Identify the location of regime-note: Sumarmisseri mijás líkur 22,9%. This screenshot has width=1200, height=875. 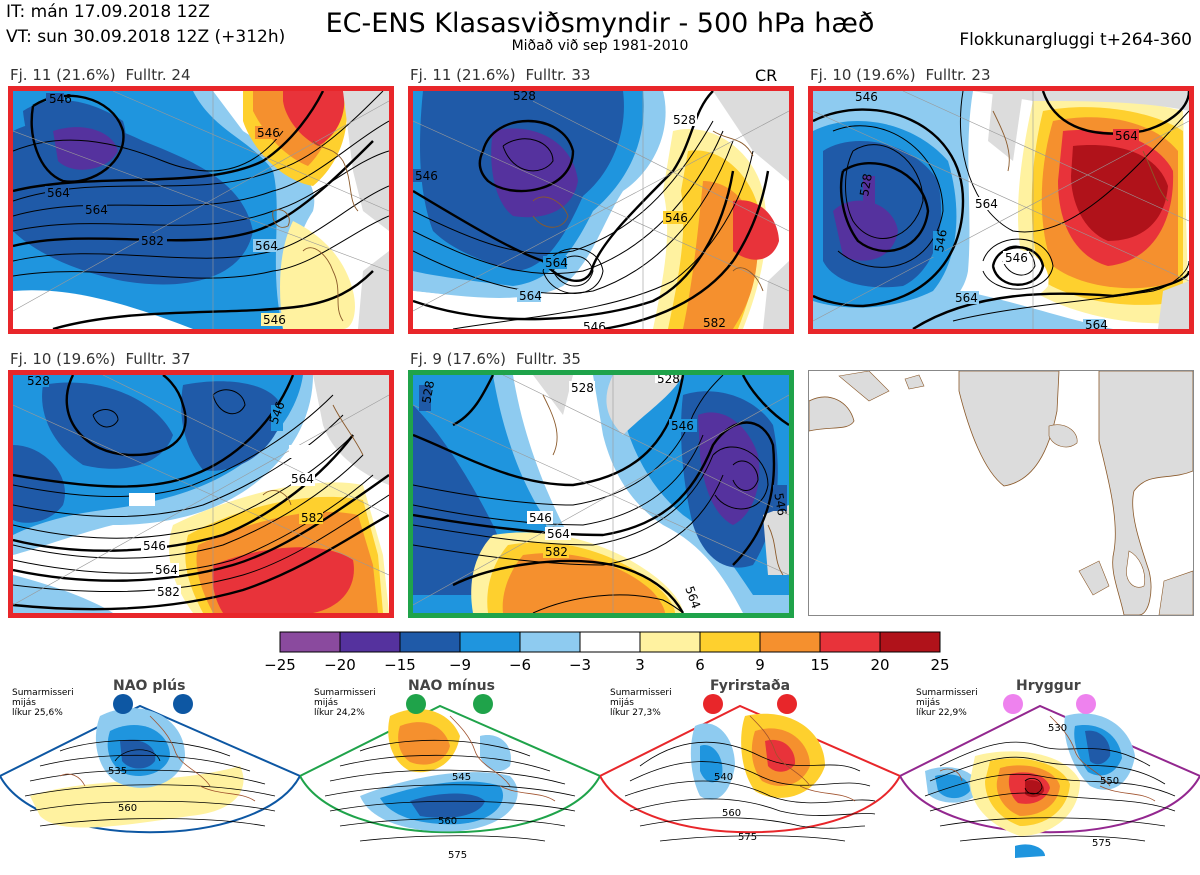
(947, 703).